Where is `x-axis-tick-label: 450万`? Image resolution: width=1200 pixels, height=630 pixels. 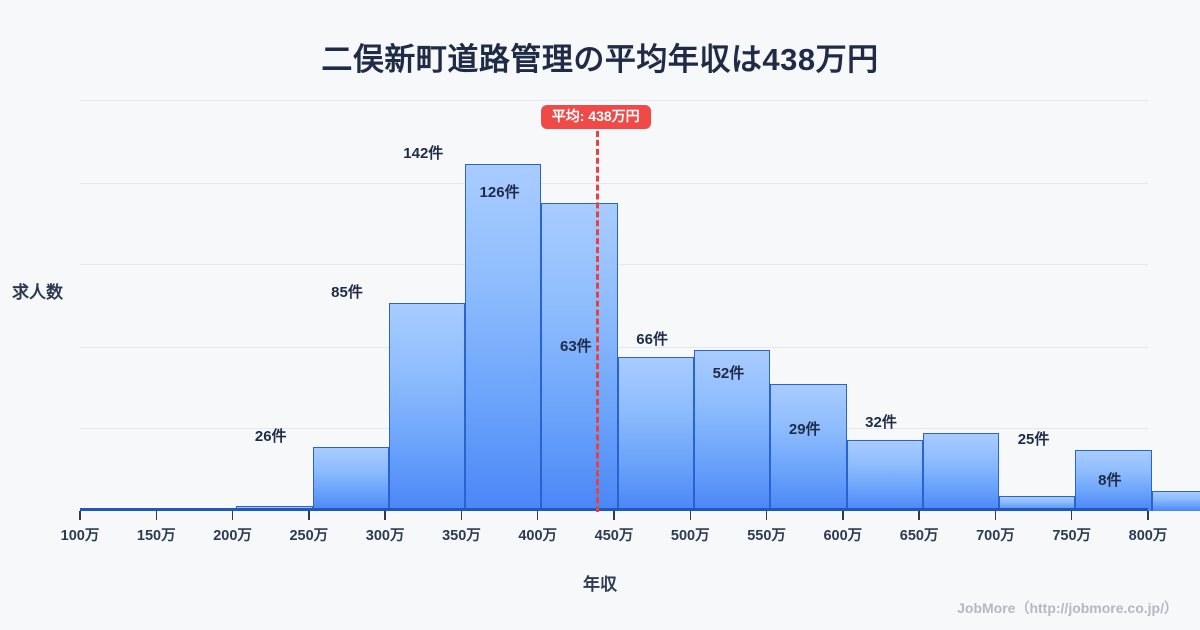
x-axis-tick-label: 450万 is located at coordinates (614, 536).